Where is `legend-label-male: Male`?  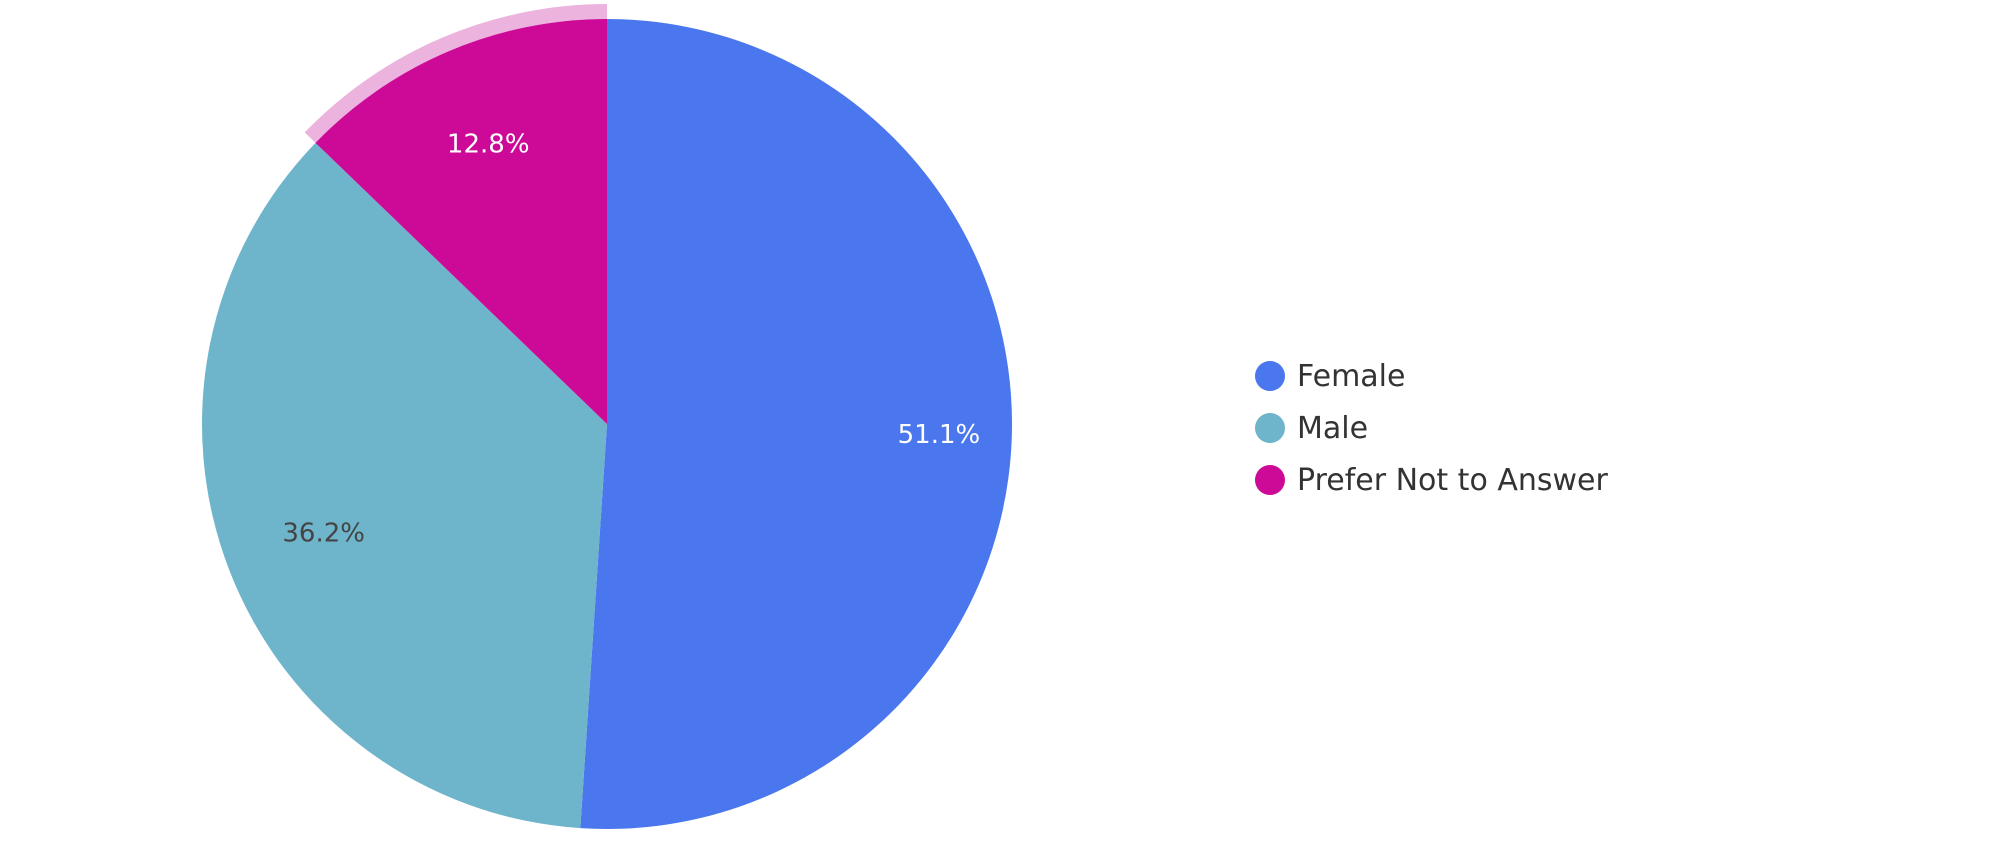
legend-label-male: Male is located at coordinates (1333, 428).